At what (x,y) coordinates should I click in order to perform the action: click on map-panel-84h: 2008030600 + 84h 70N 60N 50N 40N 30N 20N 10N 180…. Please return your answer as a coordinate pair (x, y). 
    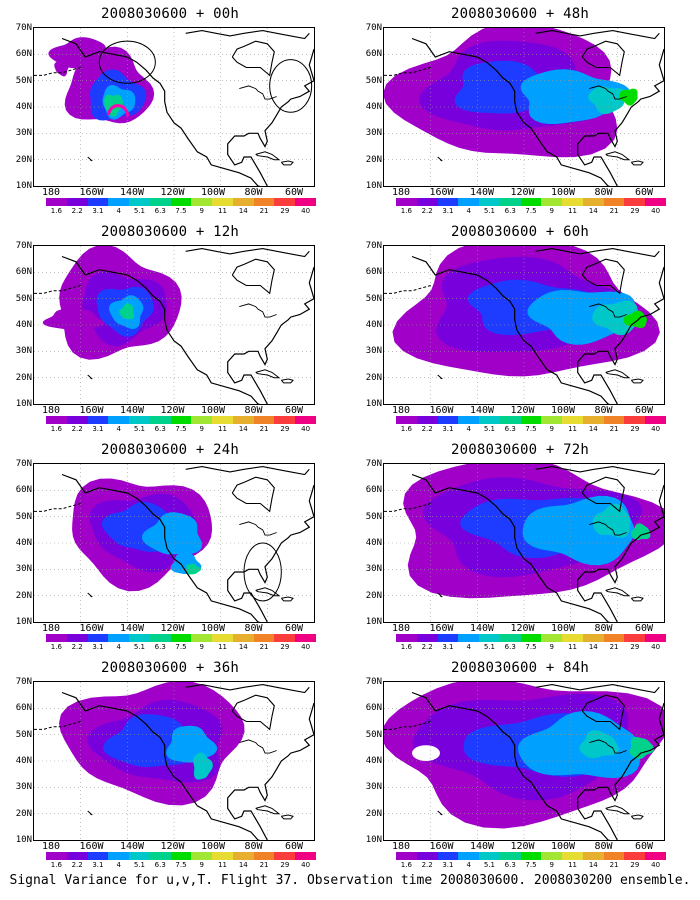
    Looking at the image, I should click on (520, 762).